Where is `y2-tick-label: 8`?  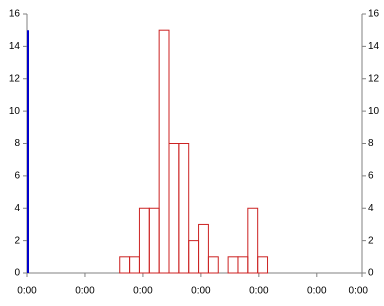
y2-tick-label: 8 is located at coordinates (371, 143).